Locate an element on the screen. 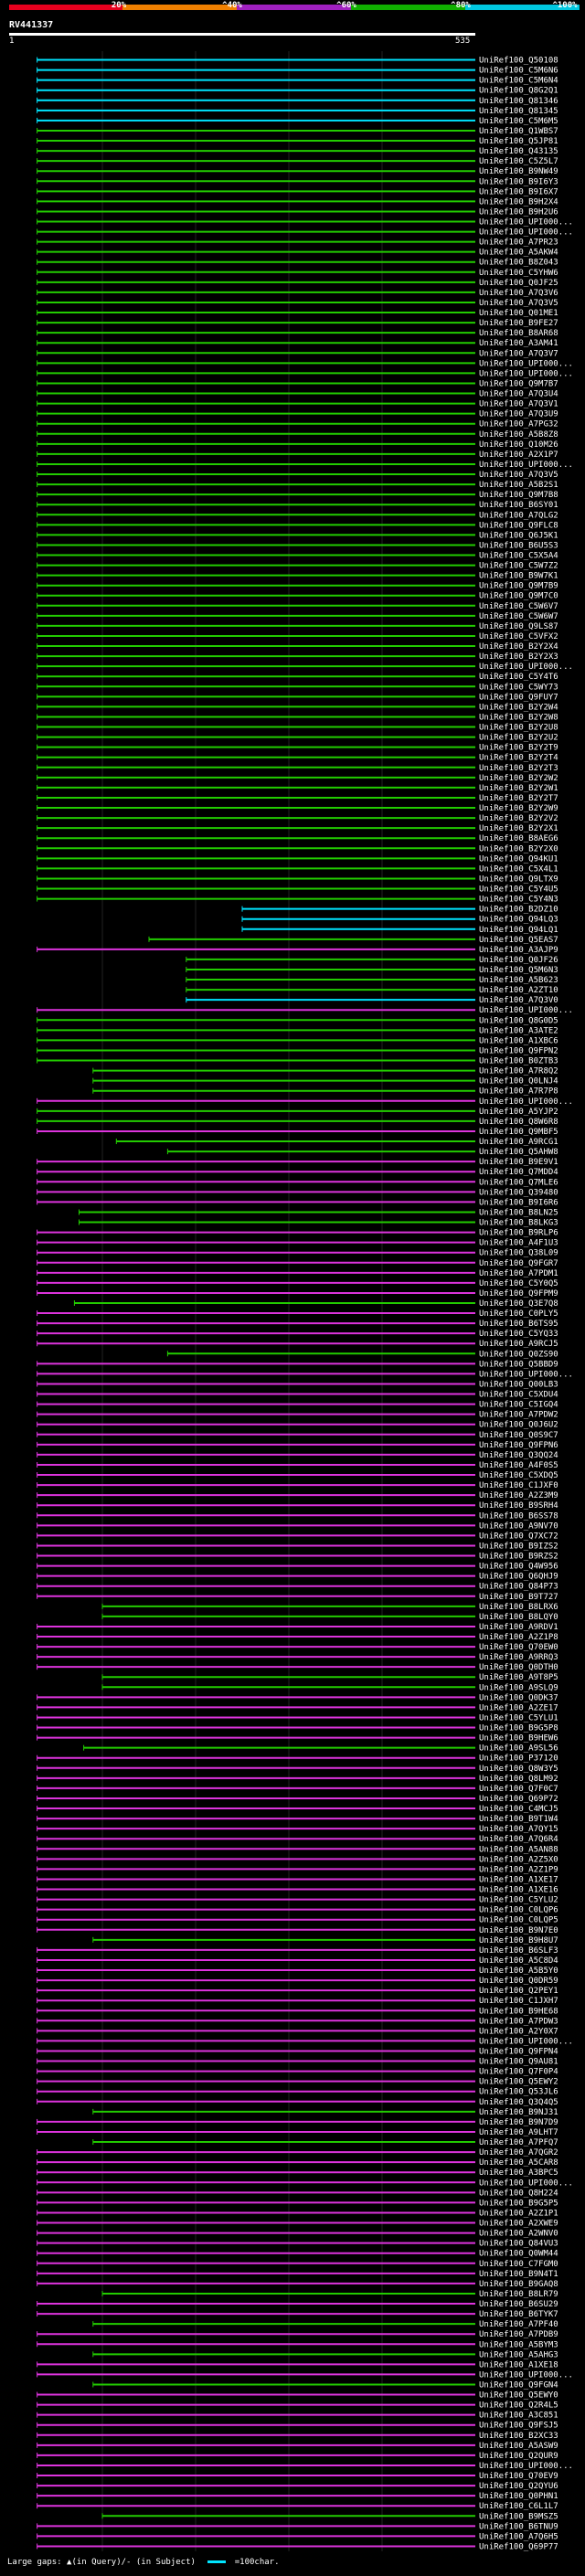  hit-row: UniRef100_B2Y2X1 is located at coordinates (298, 828).